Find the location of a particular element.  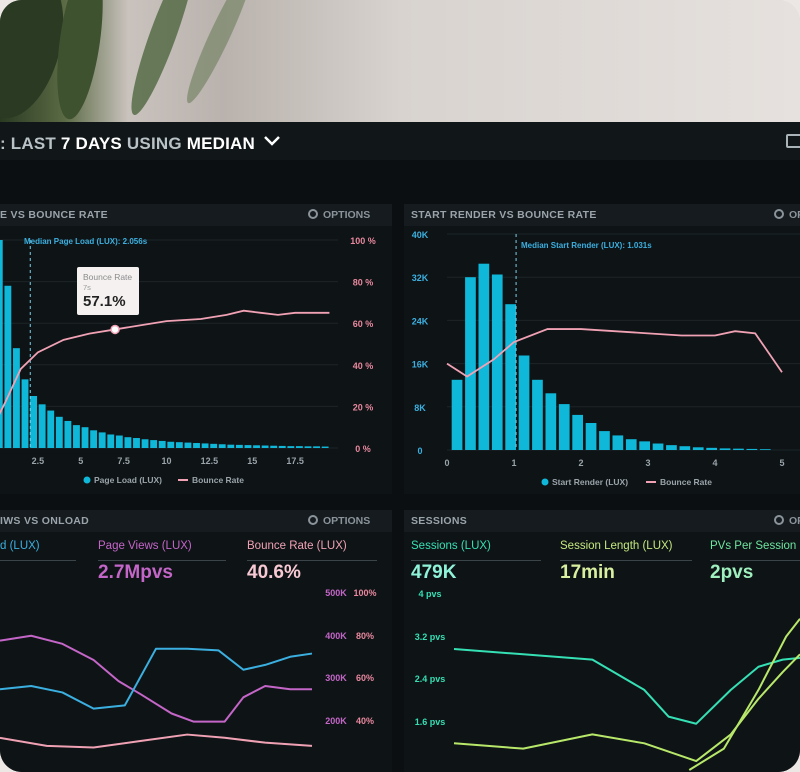

tooltip-value: 57.1% is located at coordinates (104, 301).